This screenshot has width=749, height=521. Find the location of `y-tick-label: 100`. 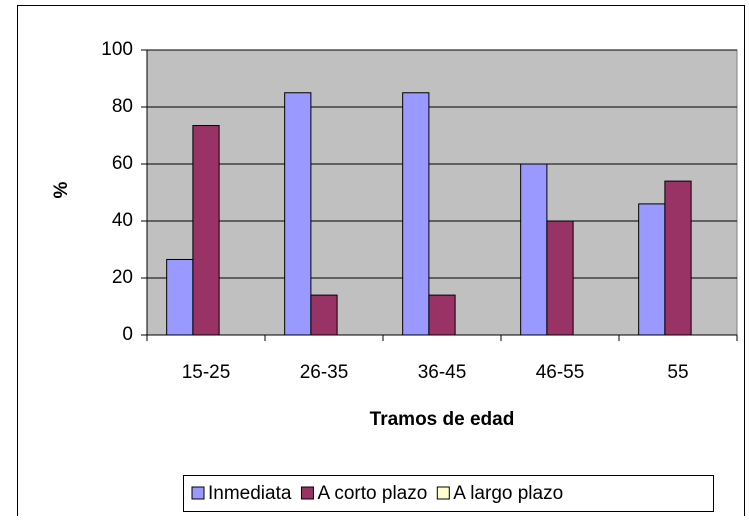

y-tick-label: 100 is located at coordinates (117, 49).